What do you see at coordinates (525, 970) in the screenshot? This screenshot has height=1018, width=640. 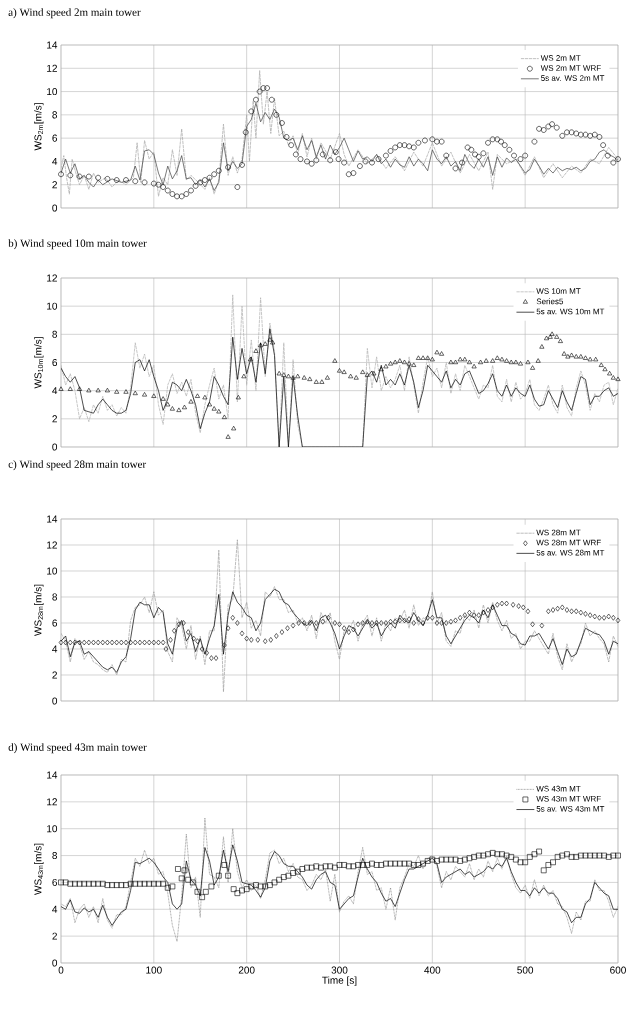 I see `x-tick-label: 500` at bounding box center [525, 970].